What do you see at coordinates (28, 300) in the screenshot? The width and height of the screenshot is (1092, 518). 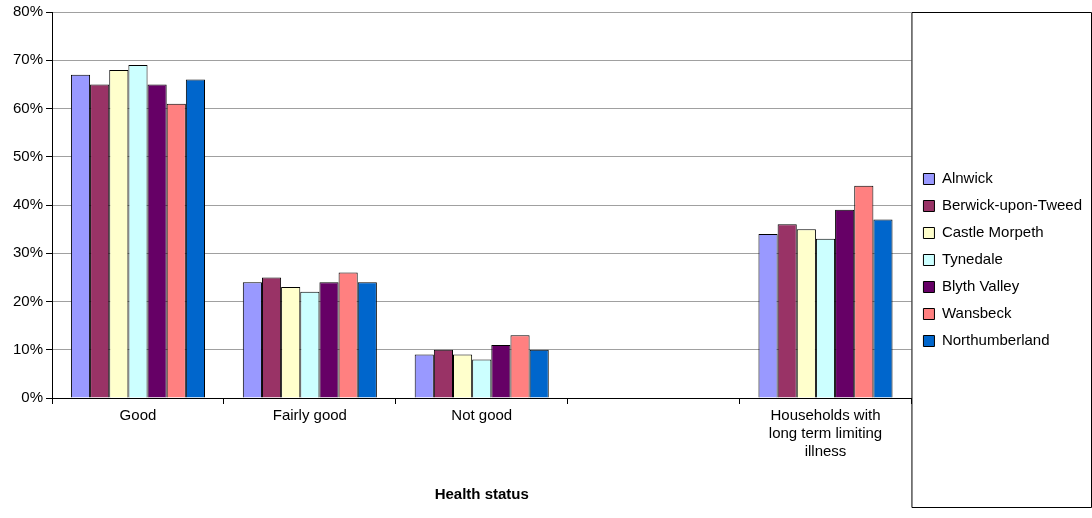 I see `y-tick-label: 20%` at bounding box center [28, 300].